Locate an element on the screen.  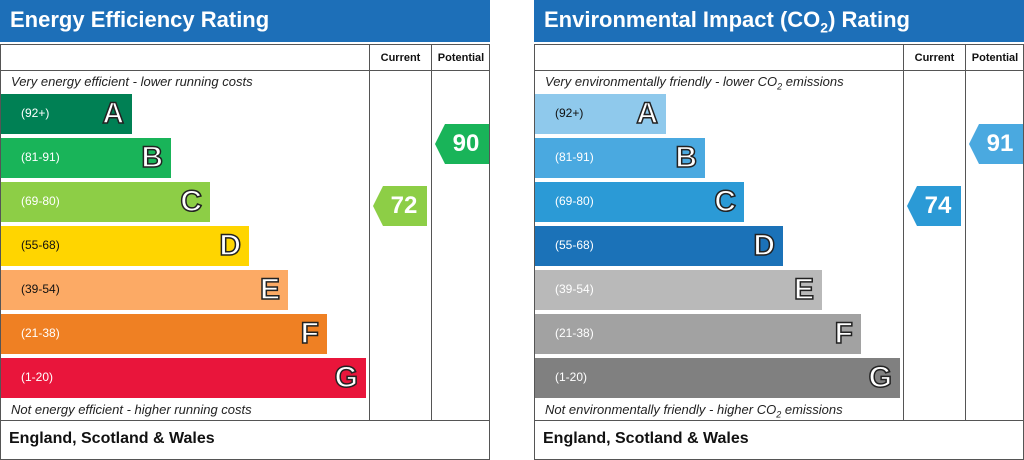
energy-band-a-letter: A is located at coordinates (113, 113).